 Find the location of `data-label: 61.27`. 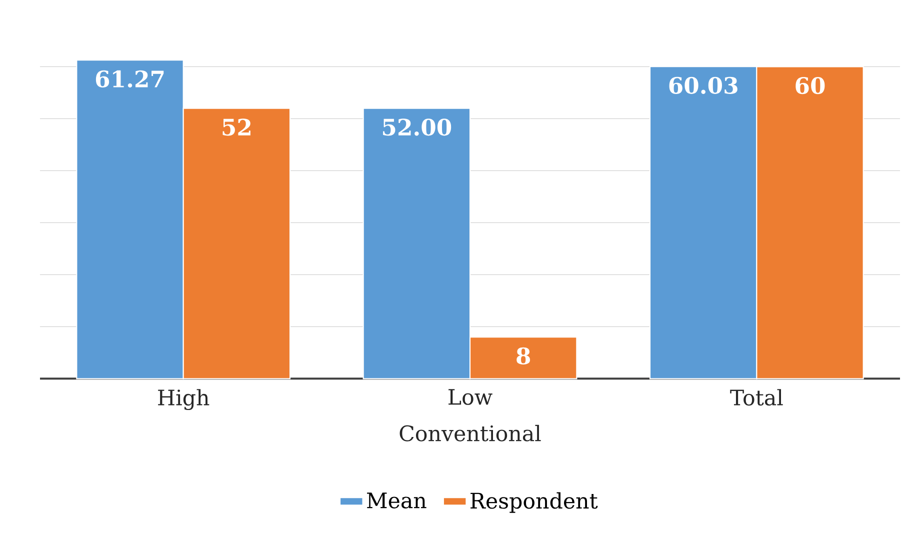

data-label: 61.27 is located at coordinates (130, 79).